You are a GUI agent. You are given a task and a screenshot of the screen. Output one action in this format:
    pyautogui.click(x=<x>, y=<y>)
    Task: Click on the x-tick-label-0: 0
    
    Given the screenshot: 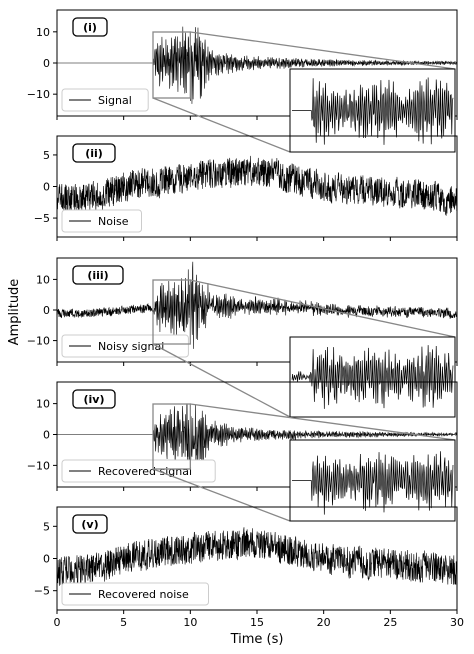 What is the action you would take?
    pyautogui.click(x=57, y=622)
    